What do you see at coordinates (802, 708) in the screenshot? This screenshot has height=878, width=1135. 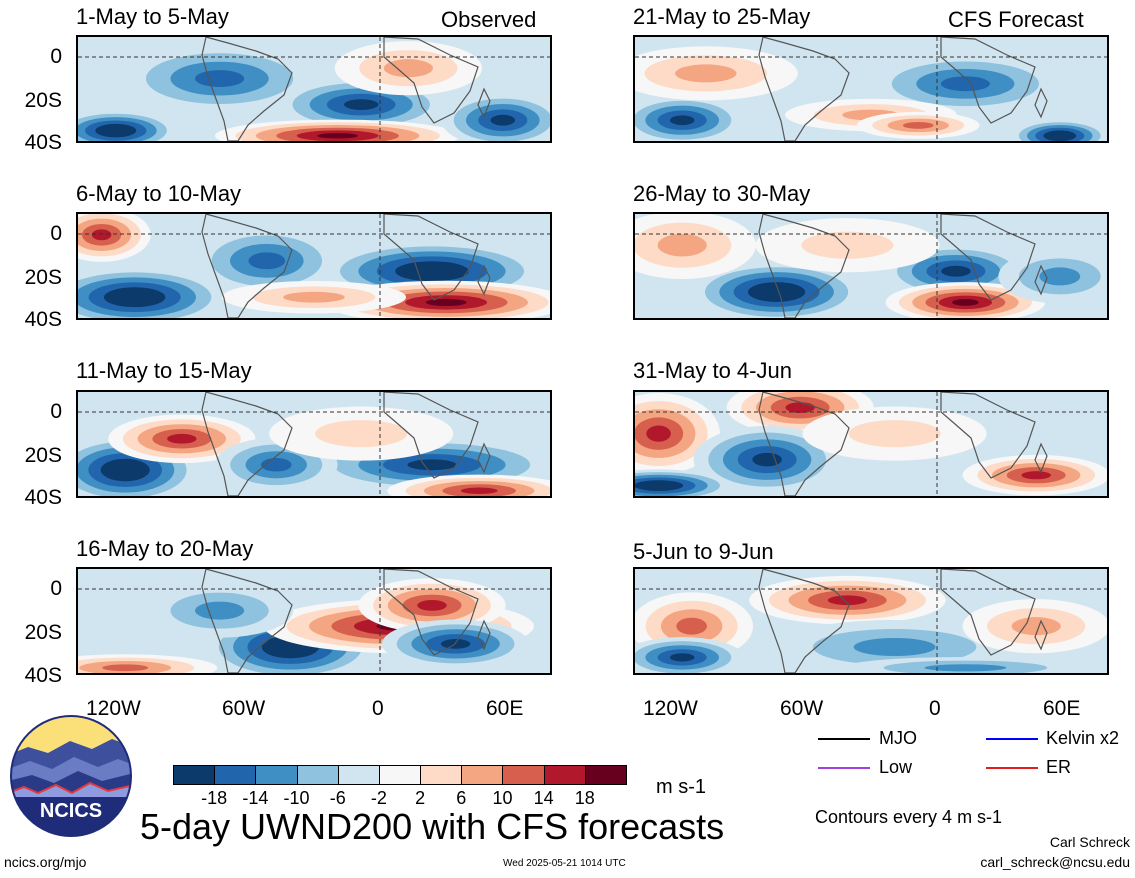 I see `x-tick-60w: 60W` at bounding box center [802, 708].